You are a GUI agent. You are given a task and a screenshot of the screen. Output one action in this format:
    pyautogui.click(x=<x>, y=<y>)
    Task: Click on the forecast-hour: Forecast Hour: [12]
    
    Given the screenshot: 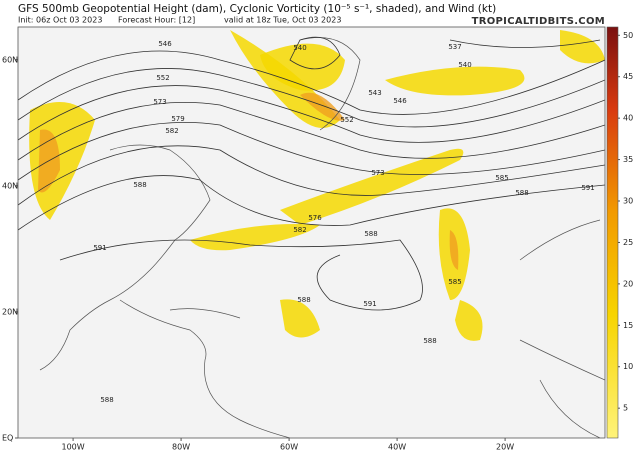 What is the action you would take?
    pyautogui.click(x=156, y=20)
    